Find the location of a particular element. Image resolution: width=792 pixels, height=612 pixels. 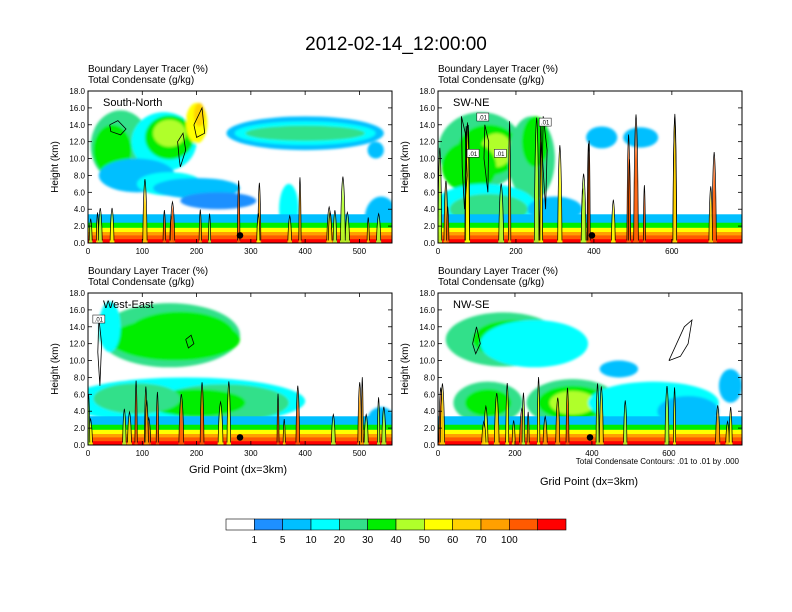

plot-frame is located at coordinates (590, 167).